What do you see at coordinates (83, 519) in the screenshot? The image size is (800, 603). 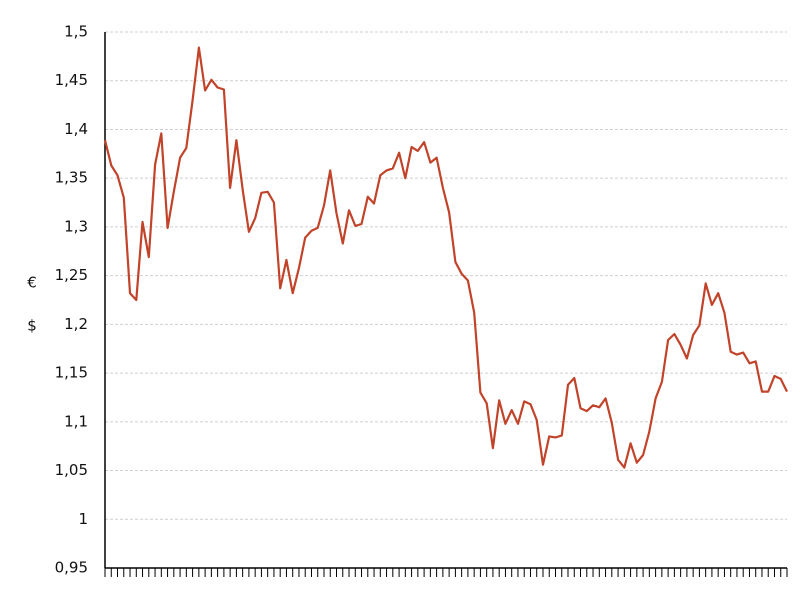 I see `y-tick-label: 1` at bounding box center [83, 519].